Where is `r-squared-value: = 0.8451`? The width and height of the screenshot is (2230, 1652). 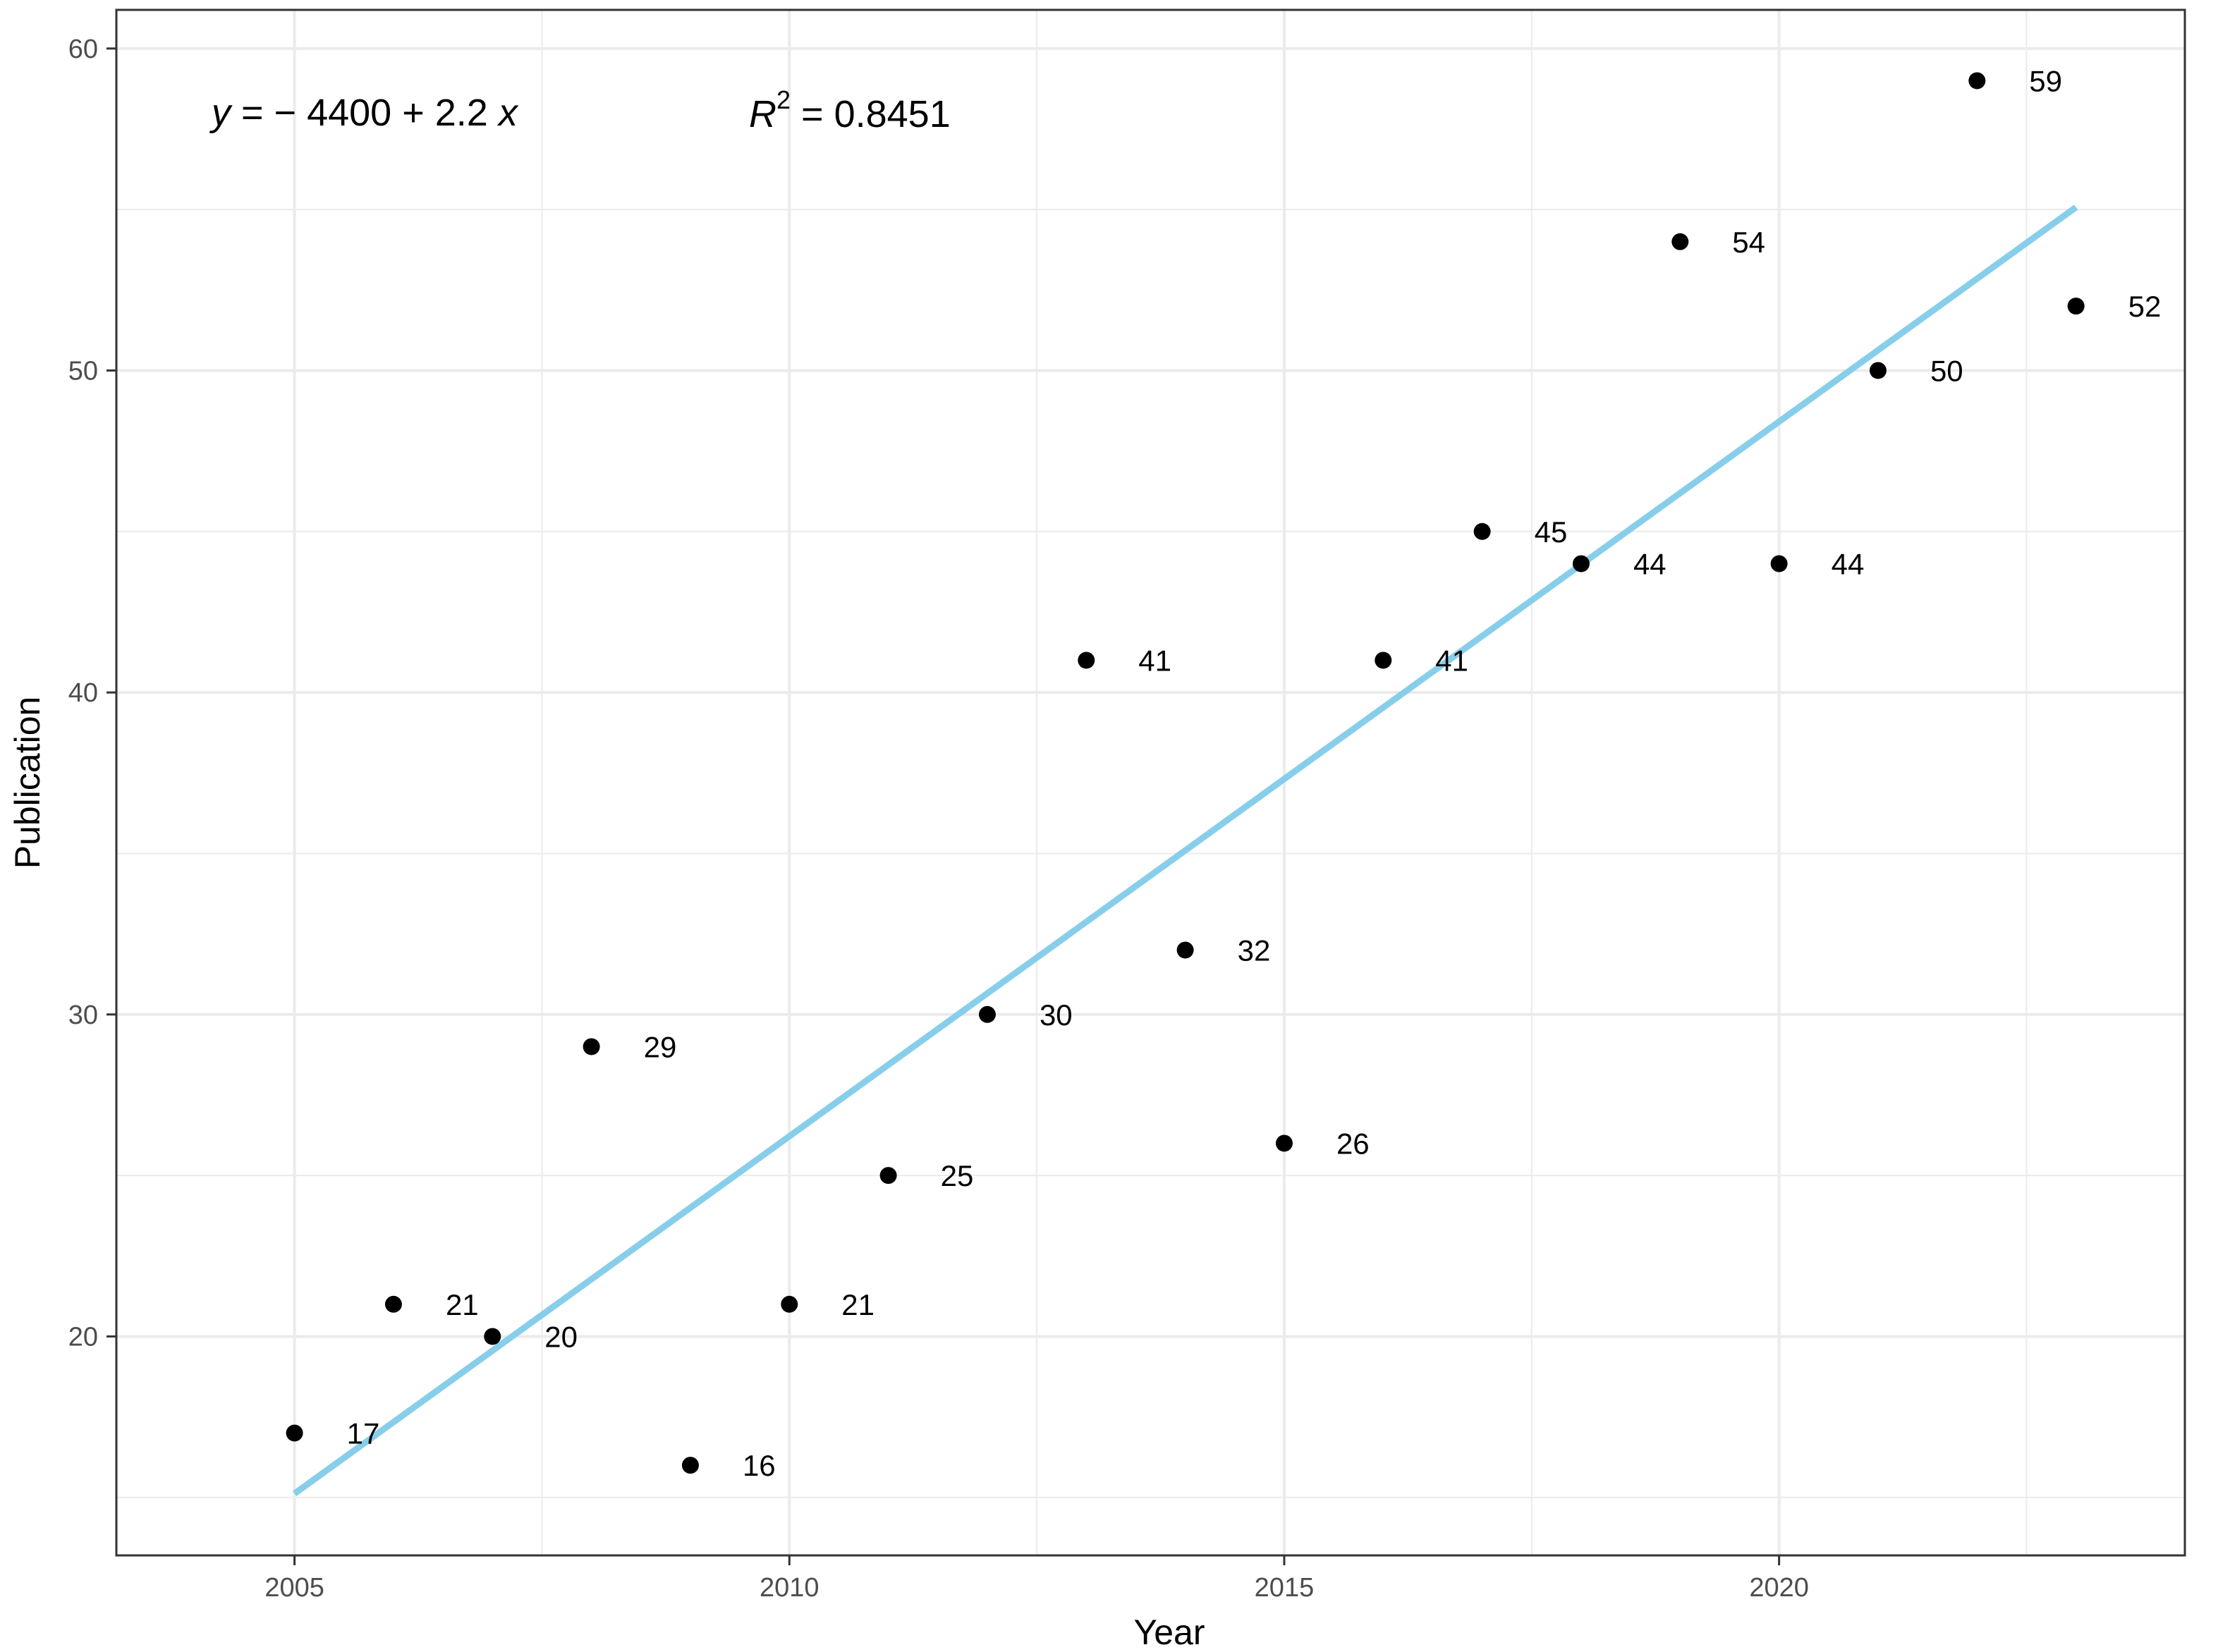 r-squared-value: = 0.8451 is located at coordinates (871, 114).